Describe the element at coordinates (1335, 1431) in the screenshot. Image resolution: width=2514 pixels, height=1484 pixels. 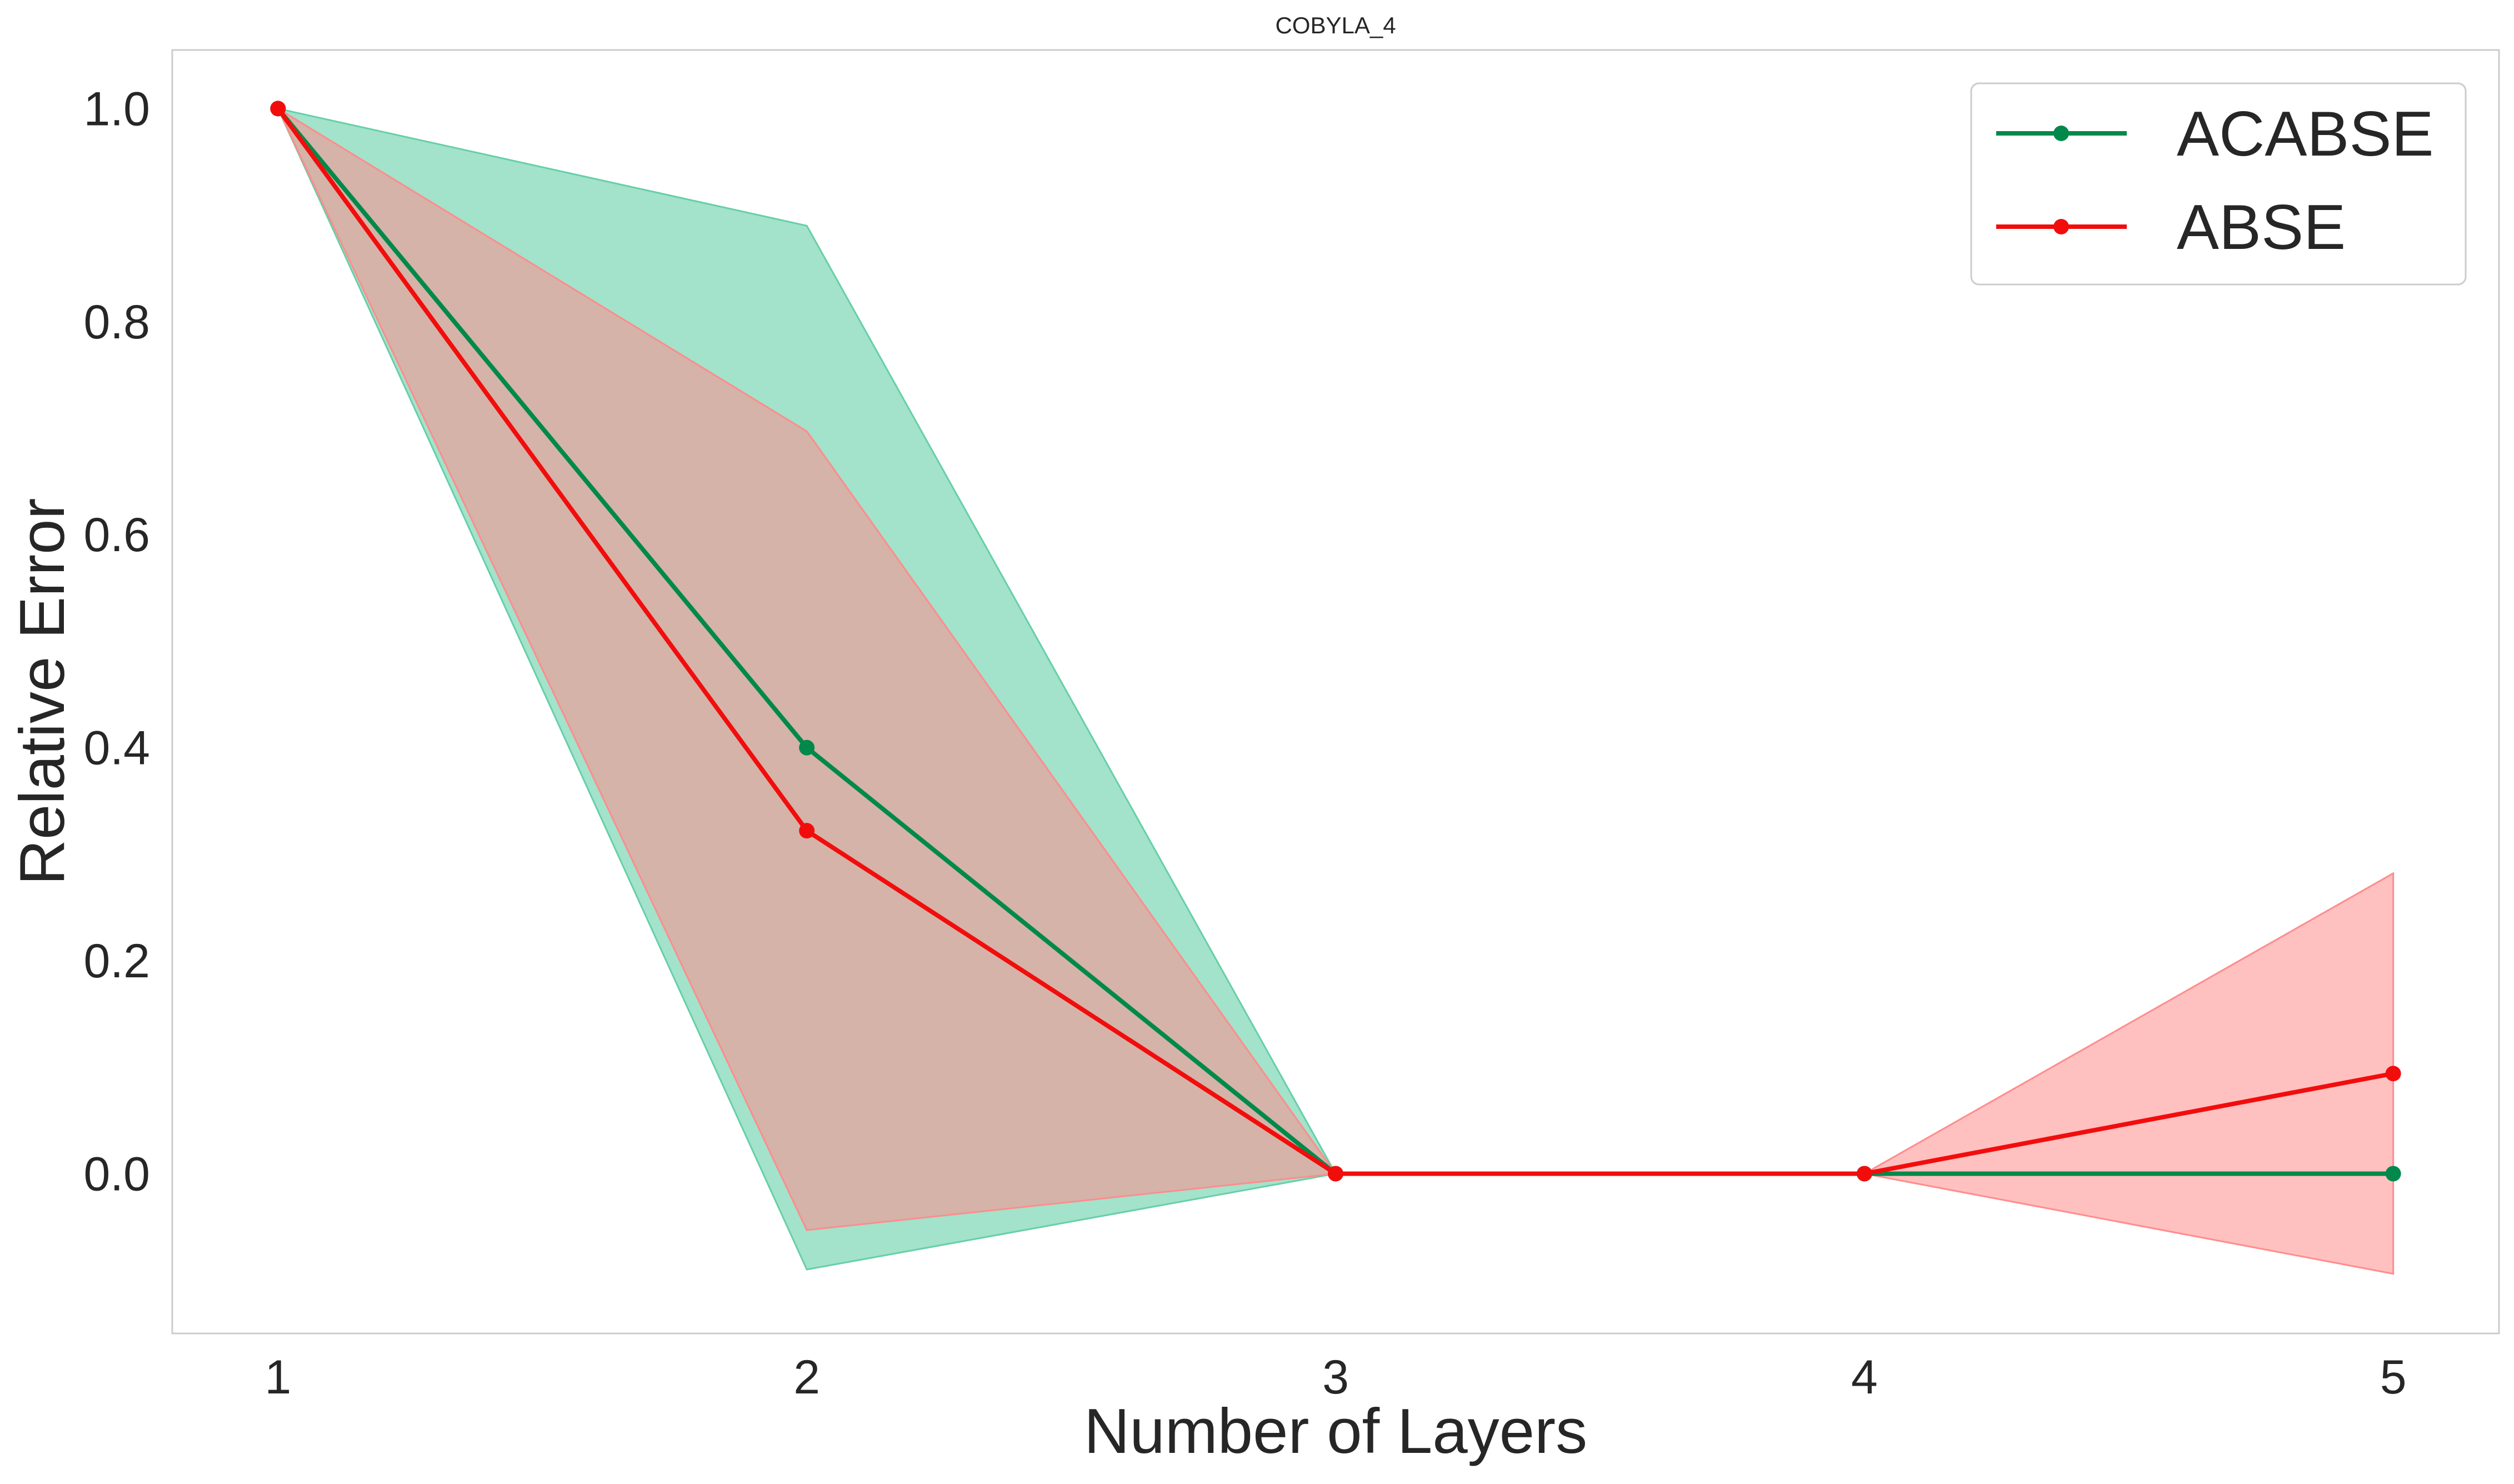
I see `x-axis-label: Number of Layers` at that location.